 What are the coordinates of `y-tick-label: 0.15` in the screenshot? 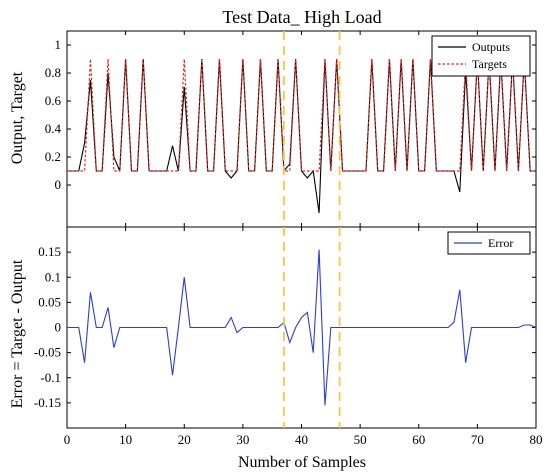 It's located at (49, 251).